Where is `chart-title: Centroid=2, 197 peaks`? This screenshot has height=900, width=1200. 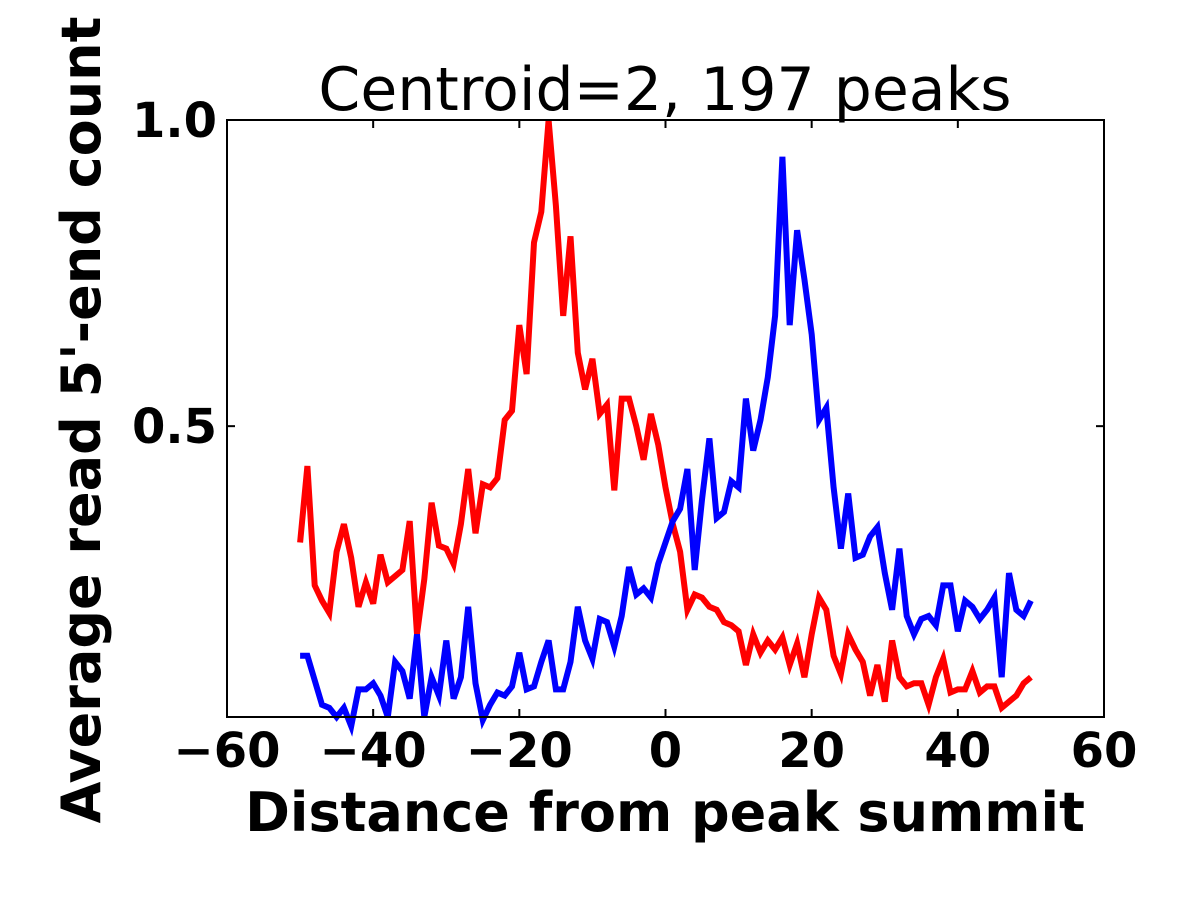
chart-title: Centroid=2, 197 peaks is located at coordinates (664, 90).